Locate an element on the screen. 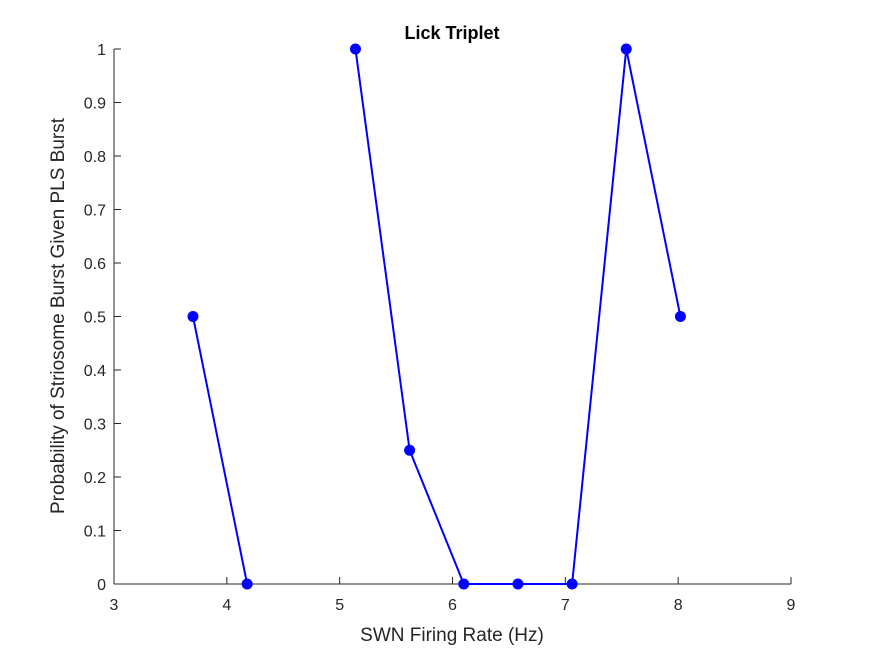 The image size is (875, 656). y-tick-label: 0.5 is located at coordinates (95, 318).